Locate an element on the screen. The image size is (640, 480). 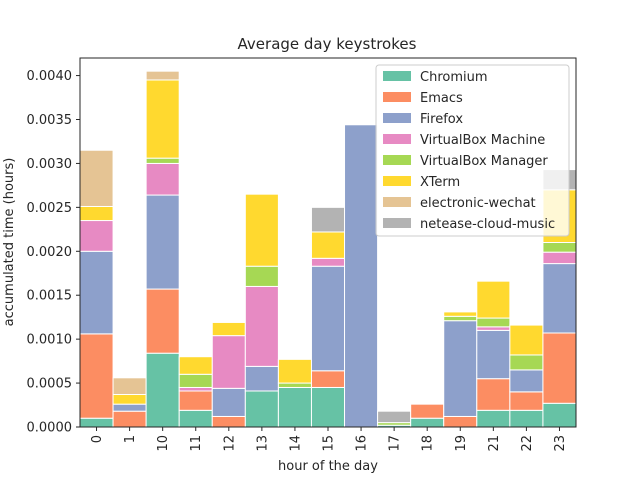
legend-entry-label: VirtualBox Machine is located at coordinates (482, 140).